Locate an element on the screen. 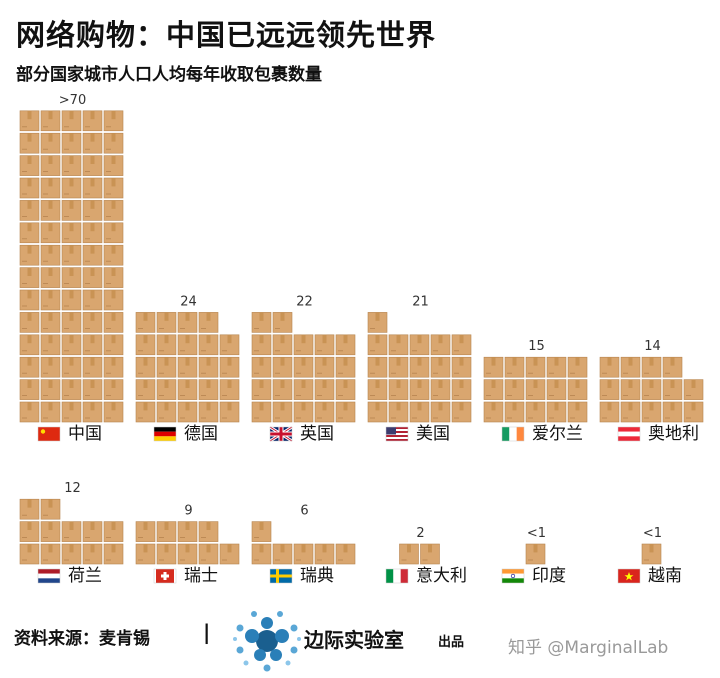 This screenshot has width=720, height=678. country-label: 印度 is located at coordinates (549, 576).